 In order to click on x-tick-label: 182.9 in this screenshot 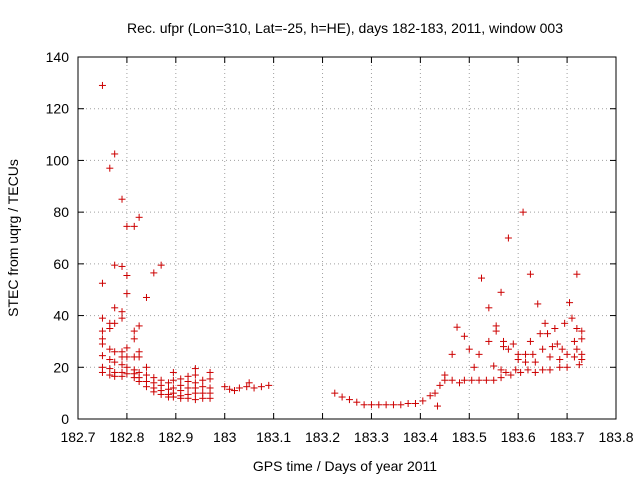, I will do `click(175, 437)`.